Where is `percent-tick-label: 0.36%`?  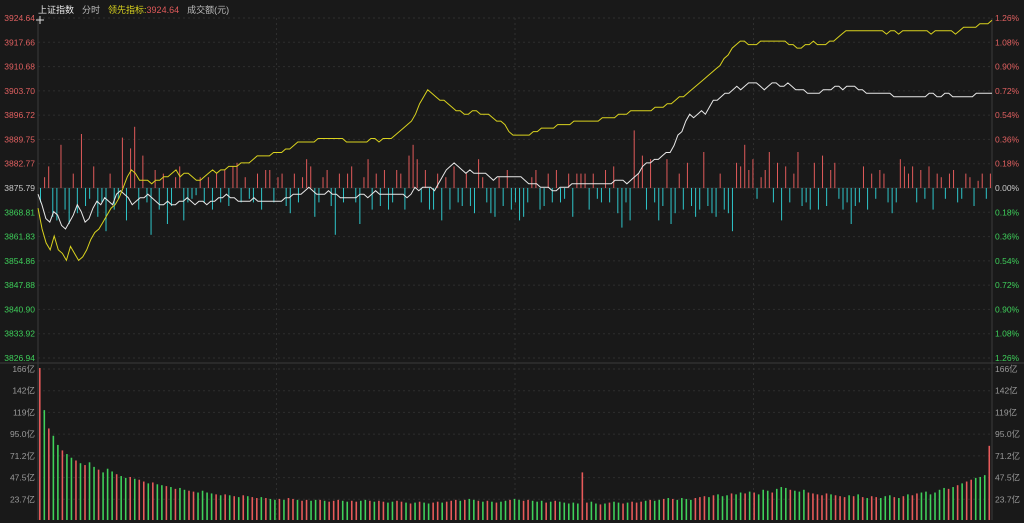
percent-tick-label: 0.36% is located at coordinates (1007, 237).